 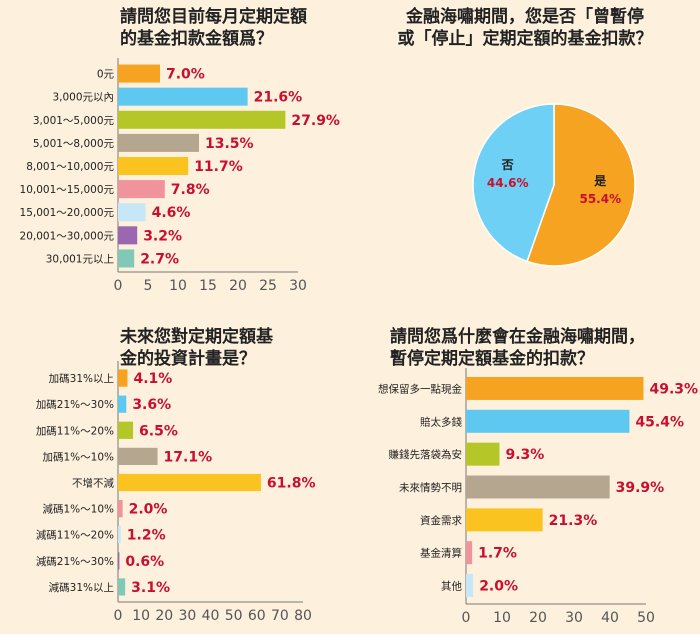 What do you see at coordinates (315, 121) in the screenshot?
I see `value-label: 27.9%` at bounding box center [315, 121].